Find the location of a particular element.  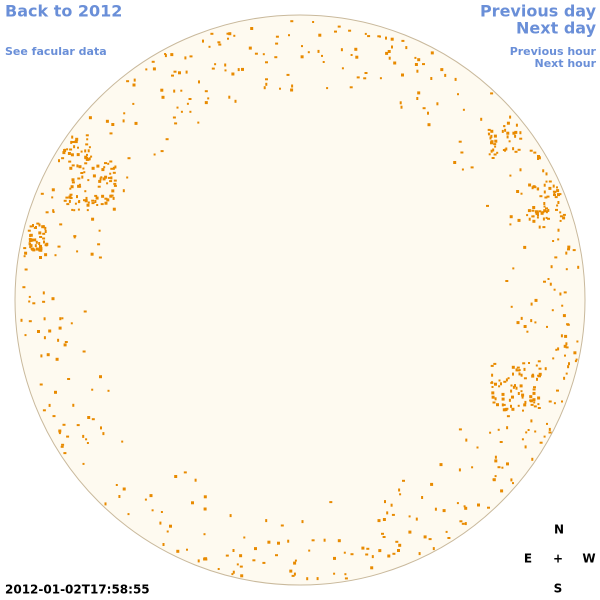

previous-day-link: Previous day is located at coordinates (538, 11).